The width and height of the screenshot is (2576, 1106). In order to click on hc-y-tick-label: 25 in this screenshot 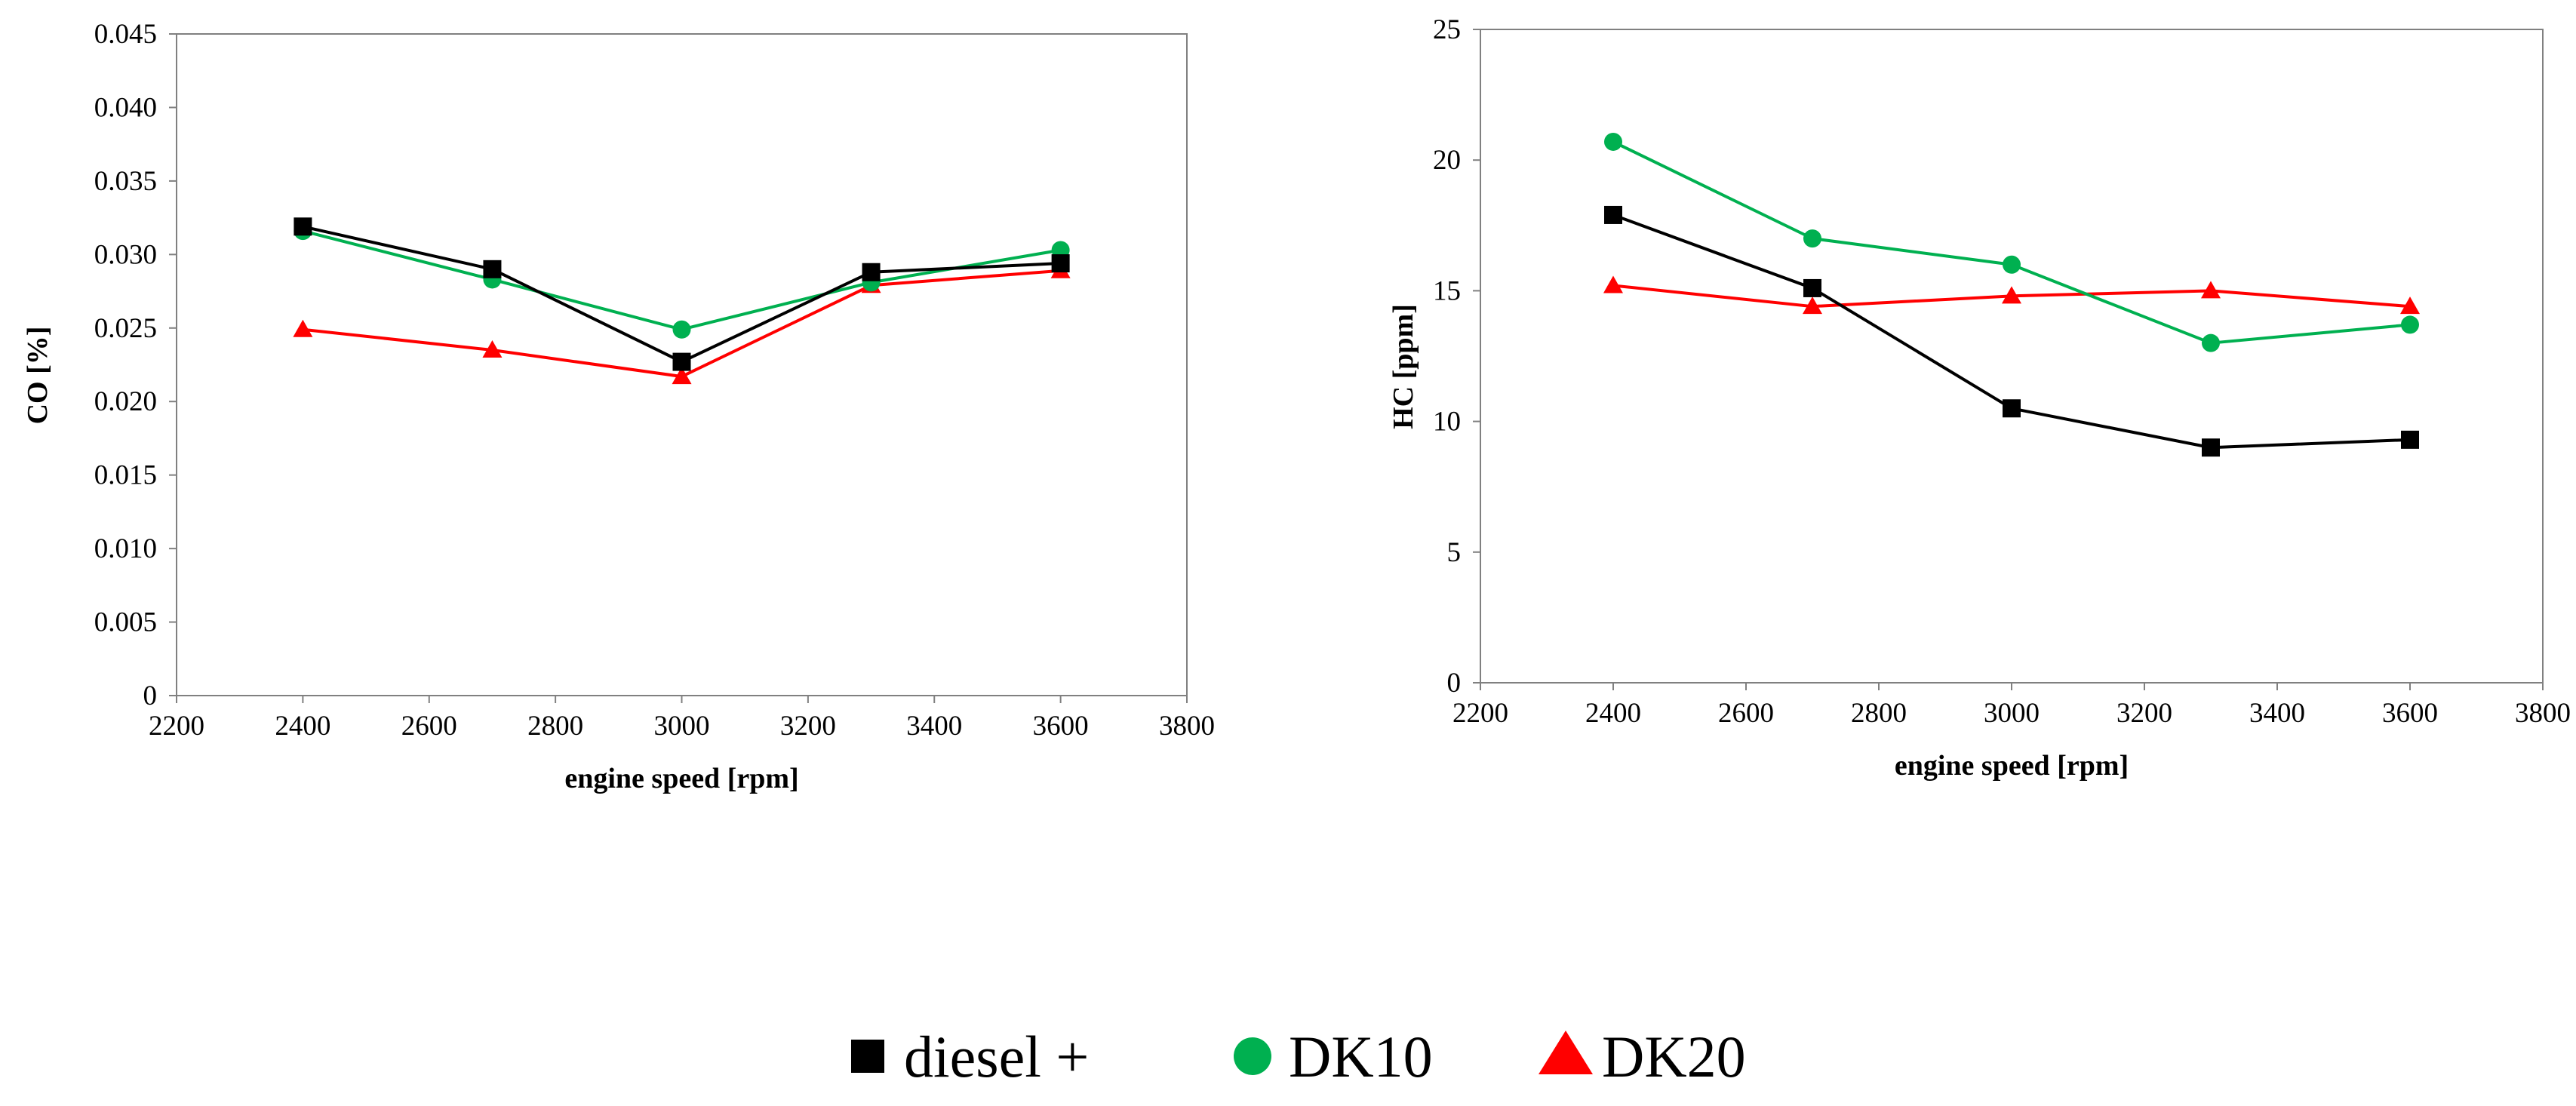, I will do `click(1447, 29)`.